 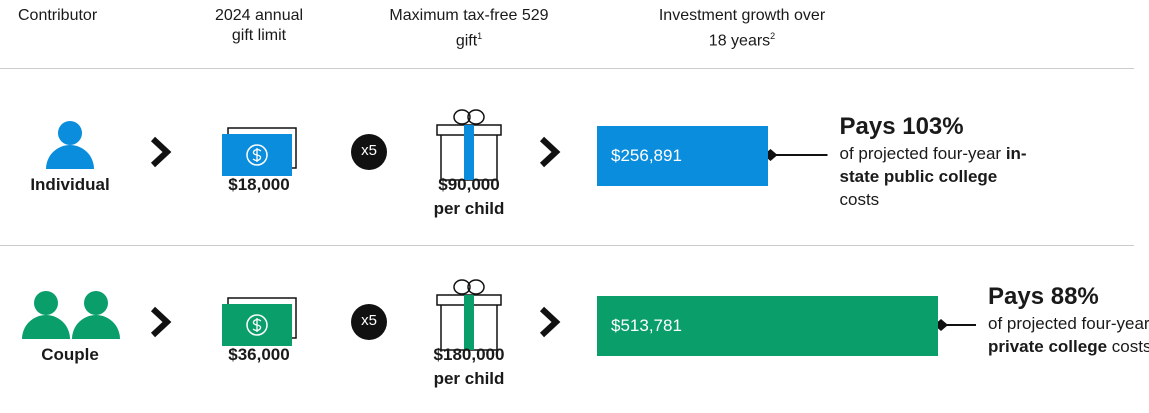 I want to click on header-text: 2024 annual gift limit, so click(x=259, y=25).